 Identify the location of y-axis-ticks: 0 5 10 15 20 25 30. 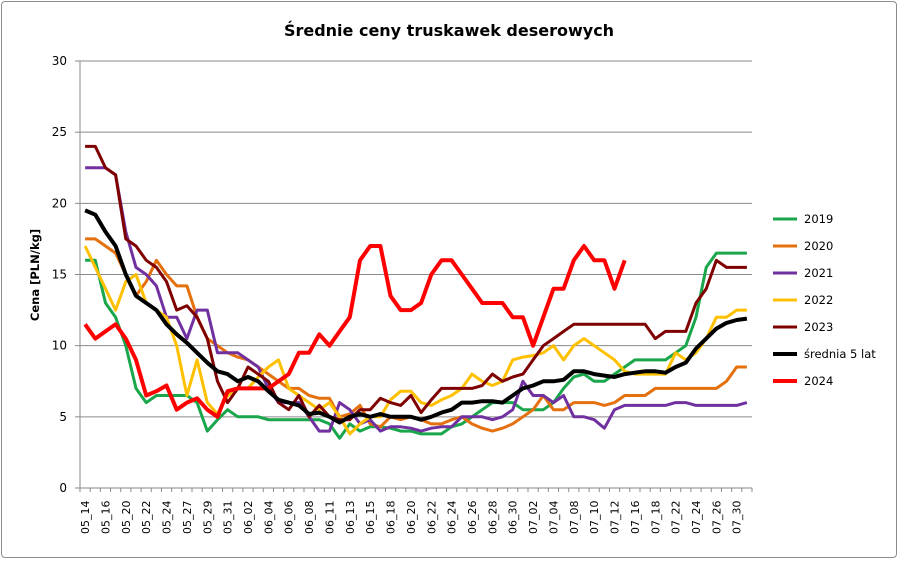
(59, 274).